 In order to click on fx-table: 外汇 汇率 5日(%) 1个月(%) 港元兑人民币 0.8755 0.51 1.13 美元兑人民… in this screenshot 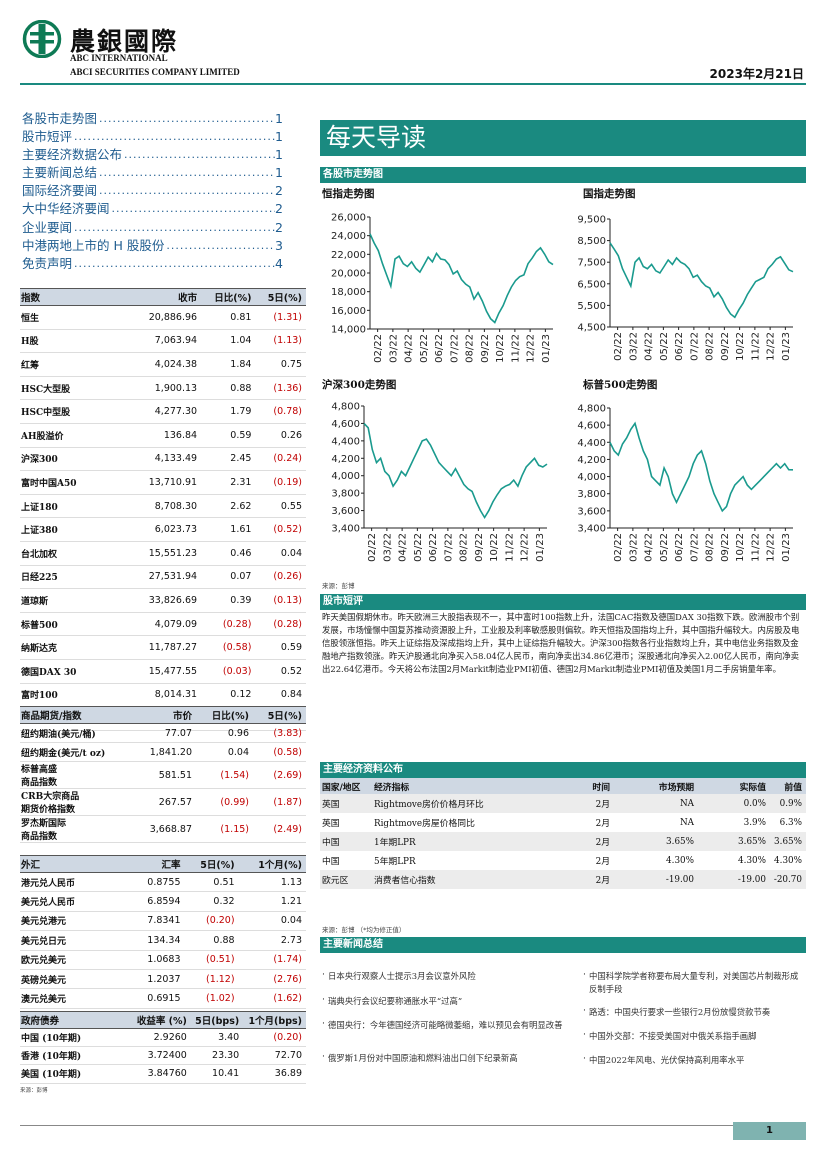, I will do `click(163, 932)`.